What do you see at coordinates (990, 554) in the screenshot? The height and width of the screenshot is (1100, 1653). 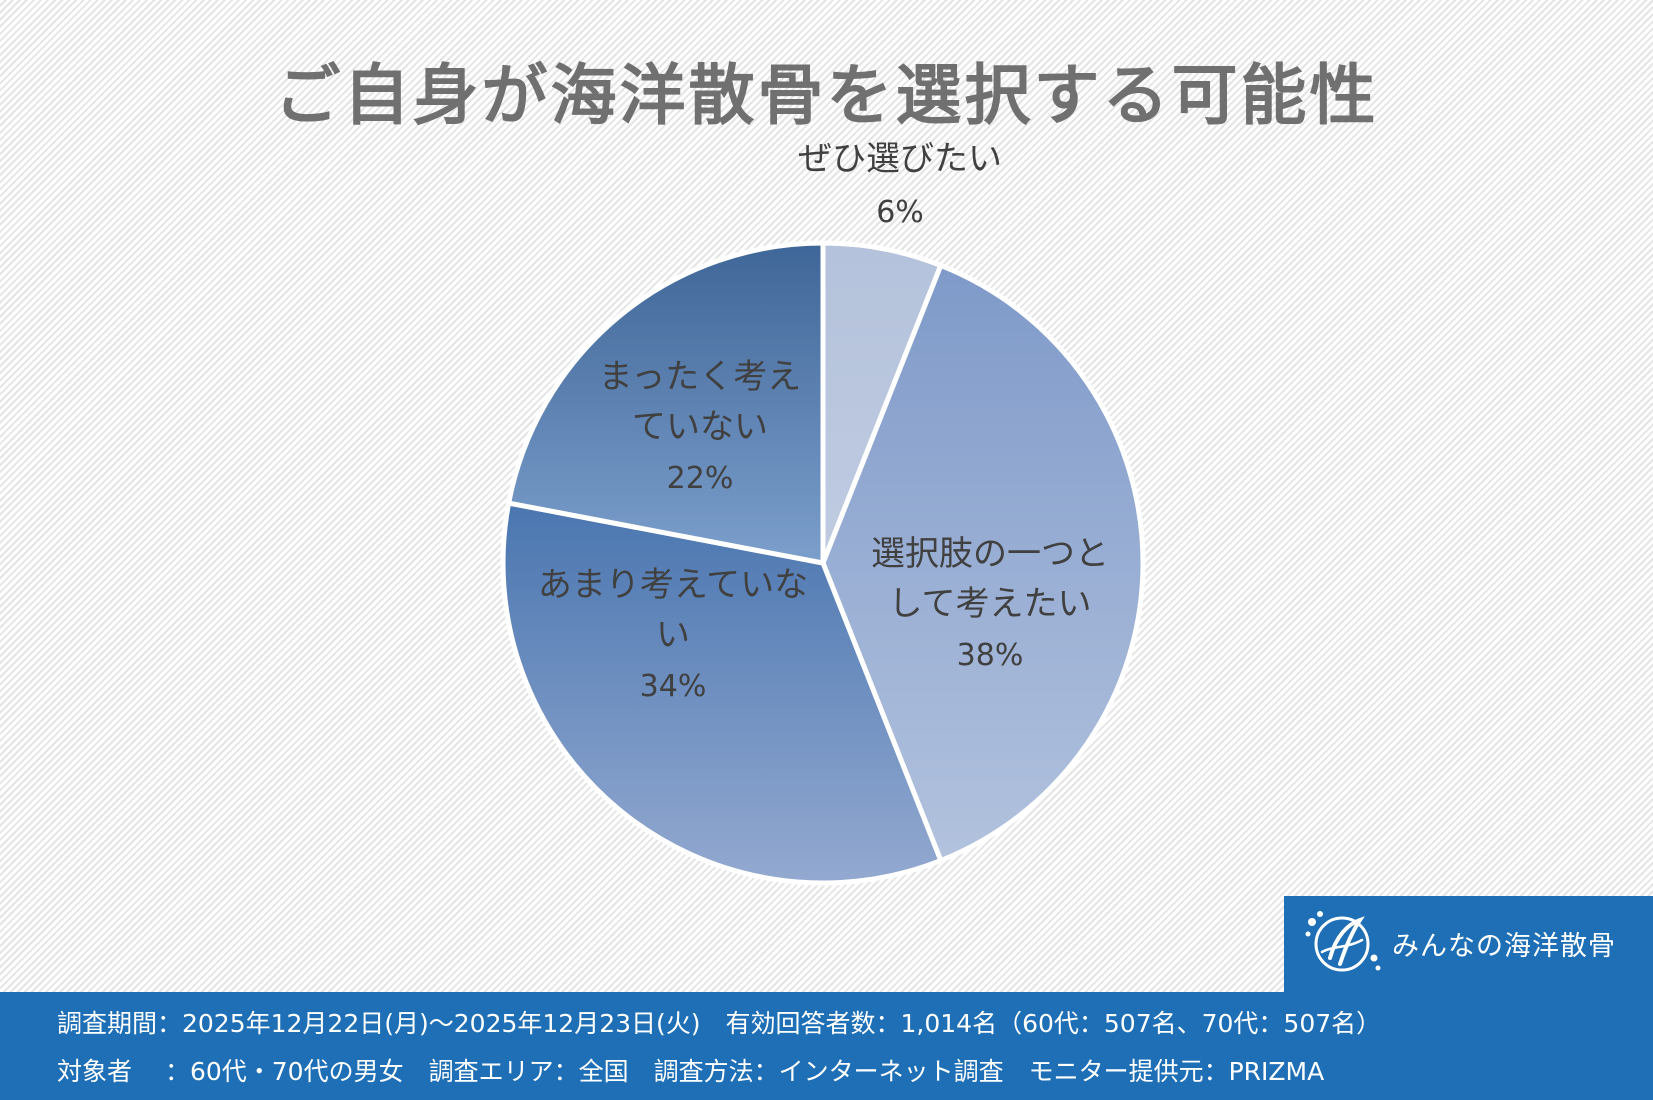 I see `slice-label: 選択肢の一つと` at bounding box center [990, 554].